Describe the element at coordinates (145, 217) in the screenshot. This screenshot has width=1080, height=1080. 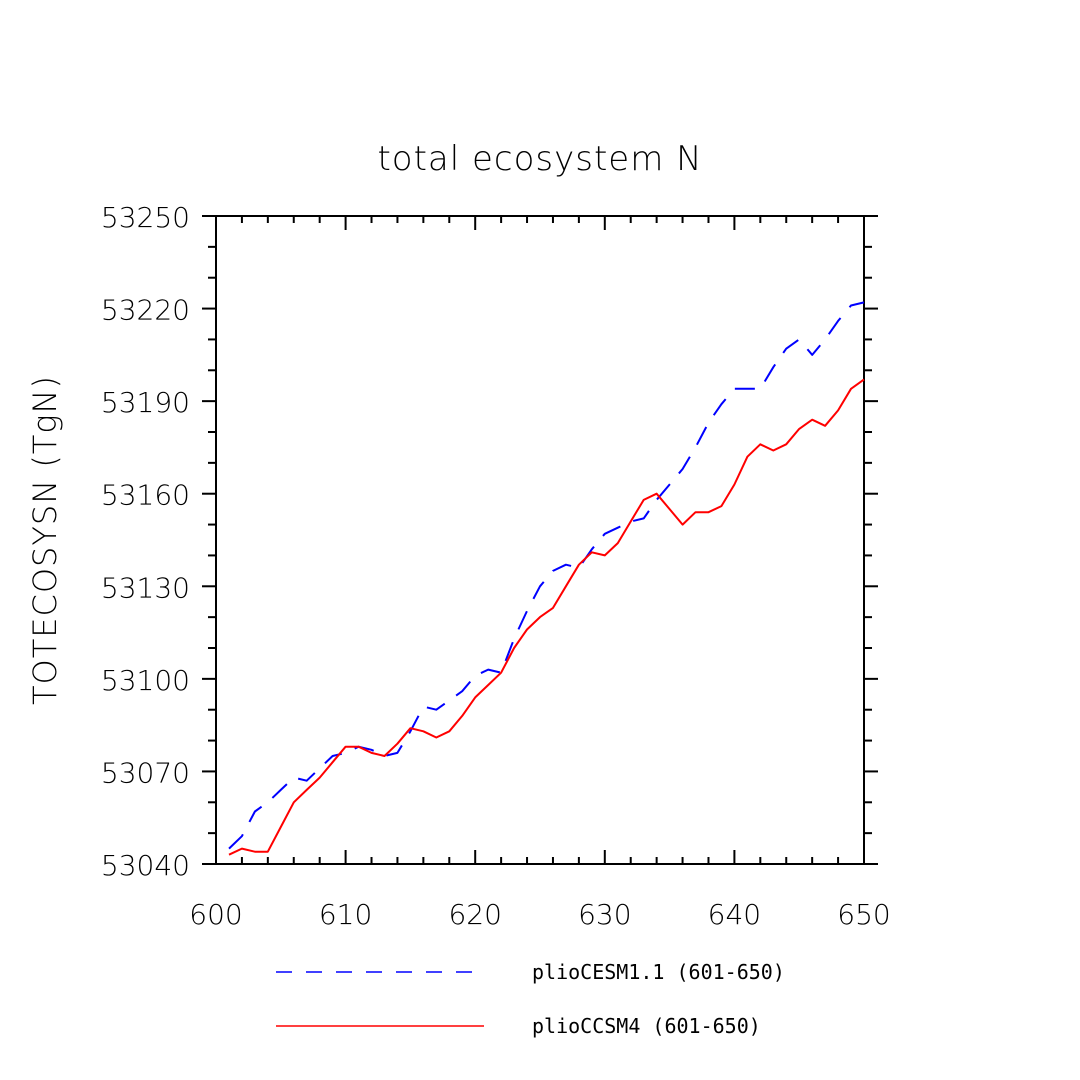
I see `y-tick-label: 53250` at that location.